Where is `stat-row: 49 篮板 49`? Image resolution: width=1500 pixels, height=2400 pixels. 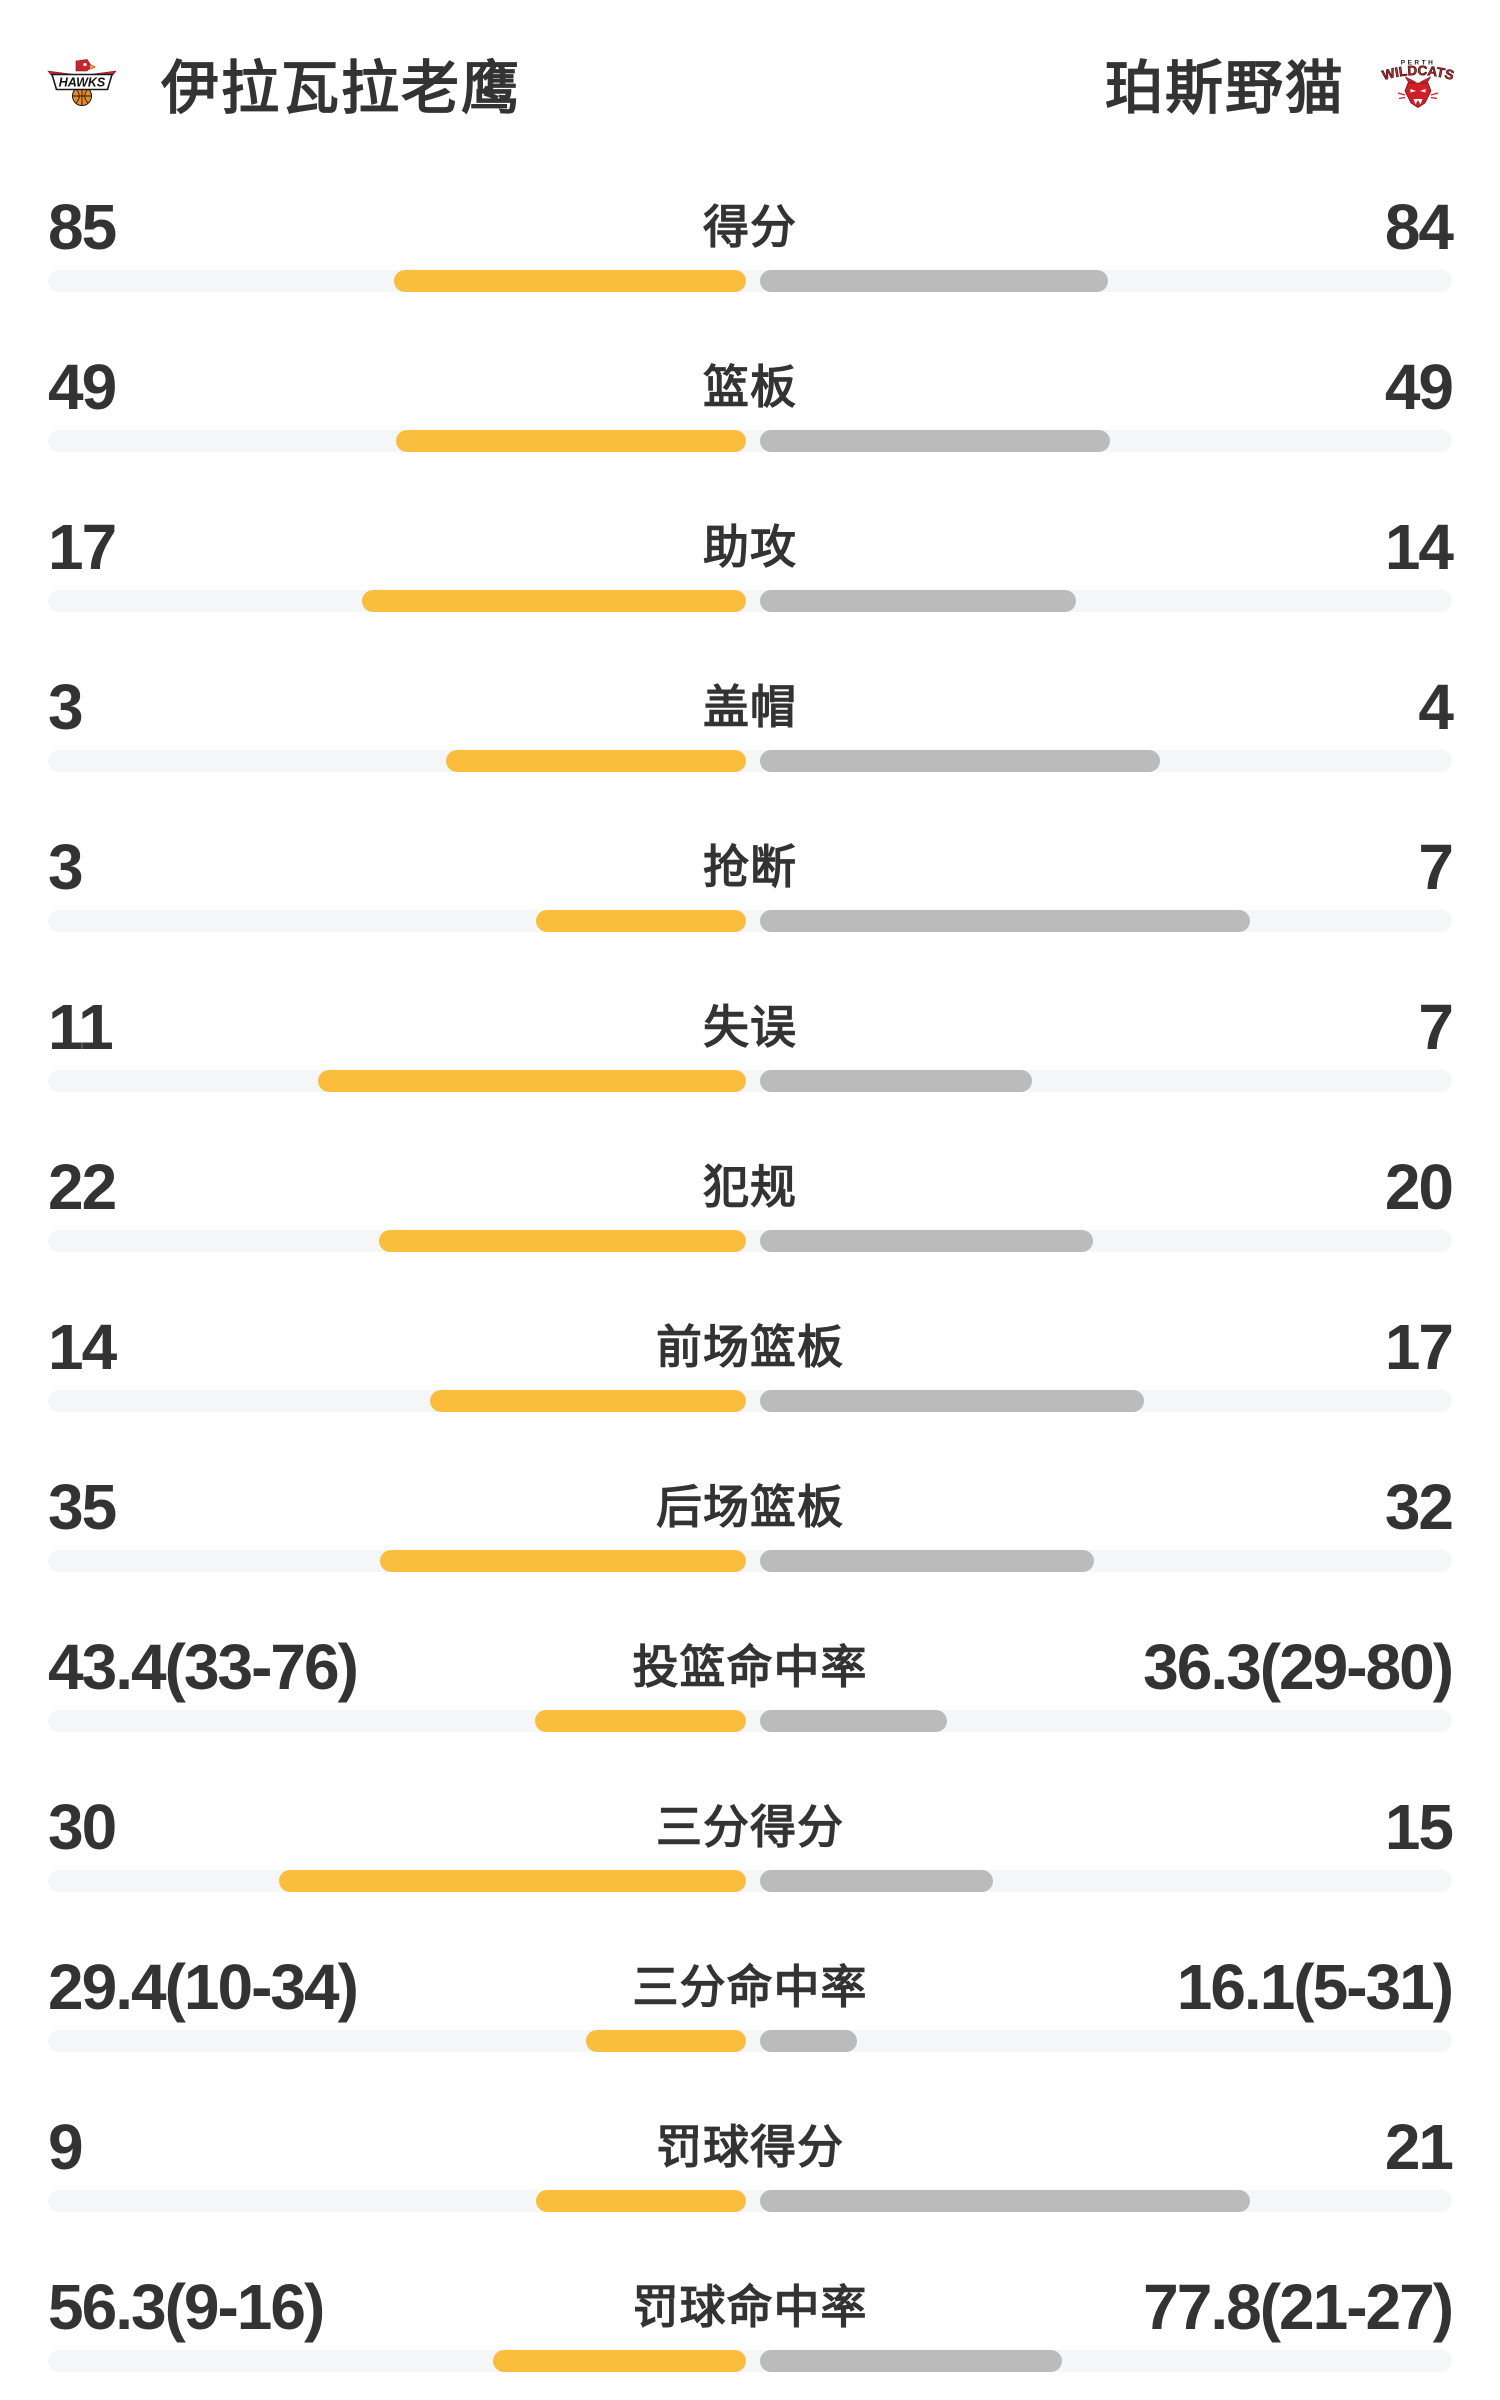
stat-row: 49 篮板 49 is located at coordinates (750, 380).